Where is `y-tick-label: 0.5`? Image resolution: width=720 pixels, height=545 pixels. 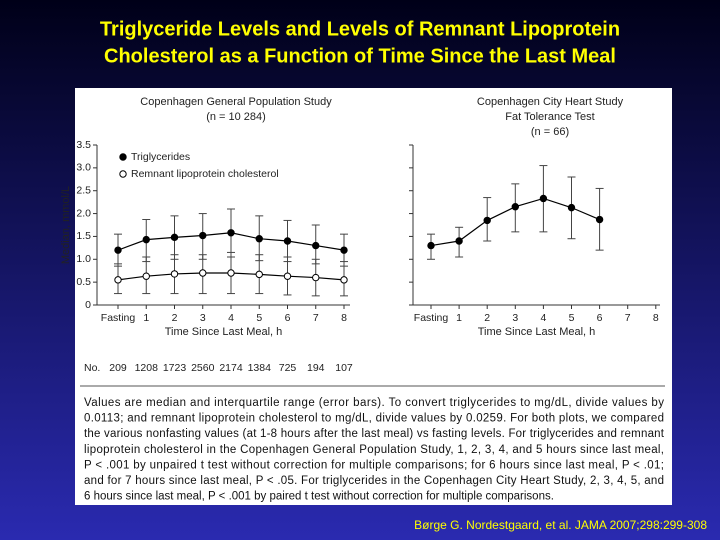 y-tick-label: 0.5 is located at coordinates (83, 282).